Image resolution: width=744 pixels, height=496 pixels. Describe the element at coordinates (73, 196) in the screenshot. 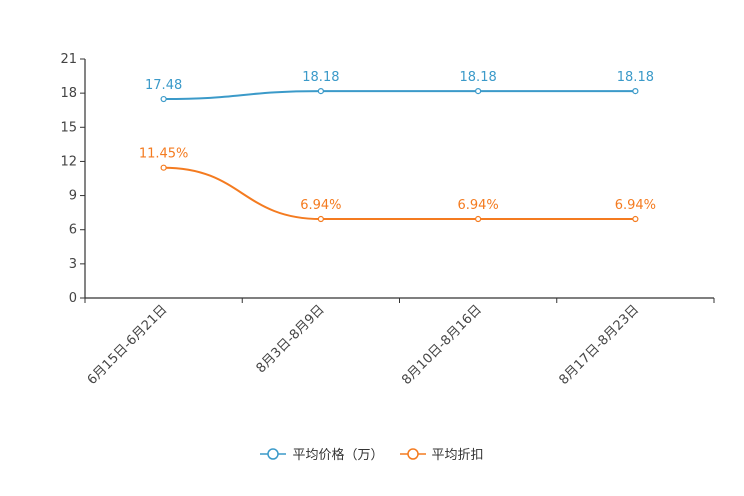

I see `y-tick-label: 9` at that location.